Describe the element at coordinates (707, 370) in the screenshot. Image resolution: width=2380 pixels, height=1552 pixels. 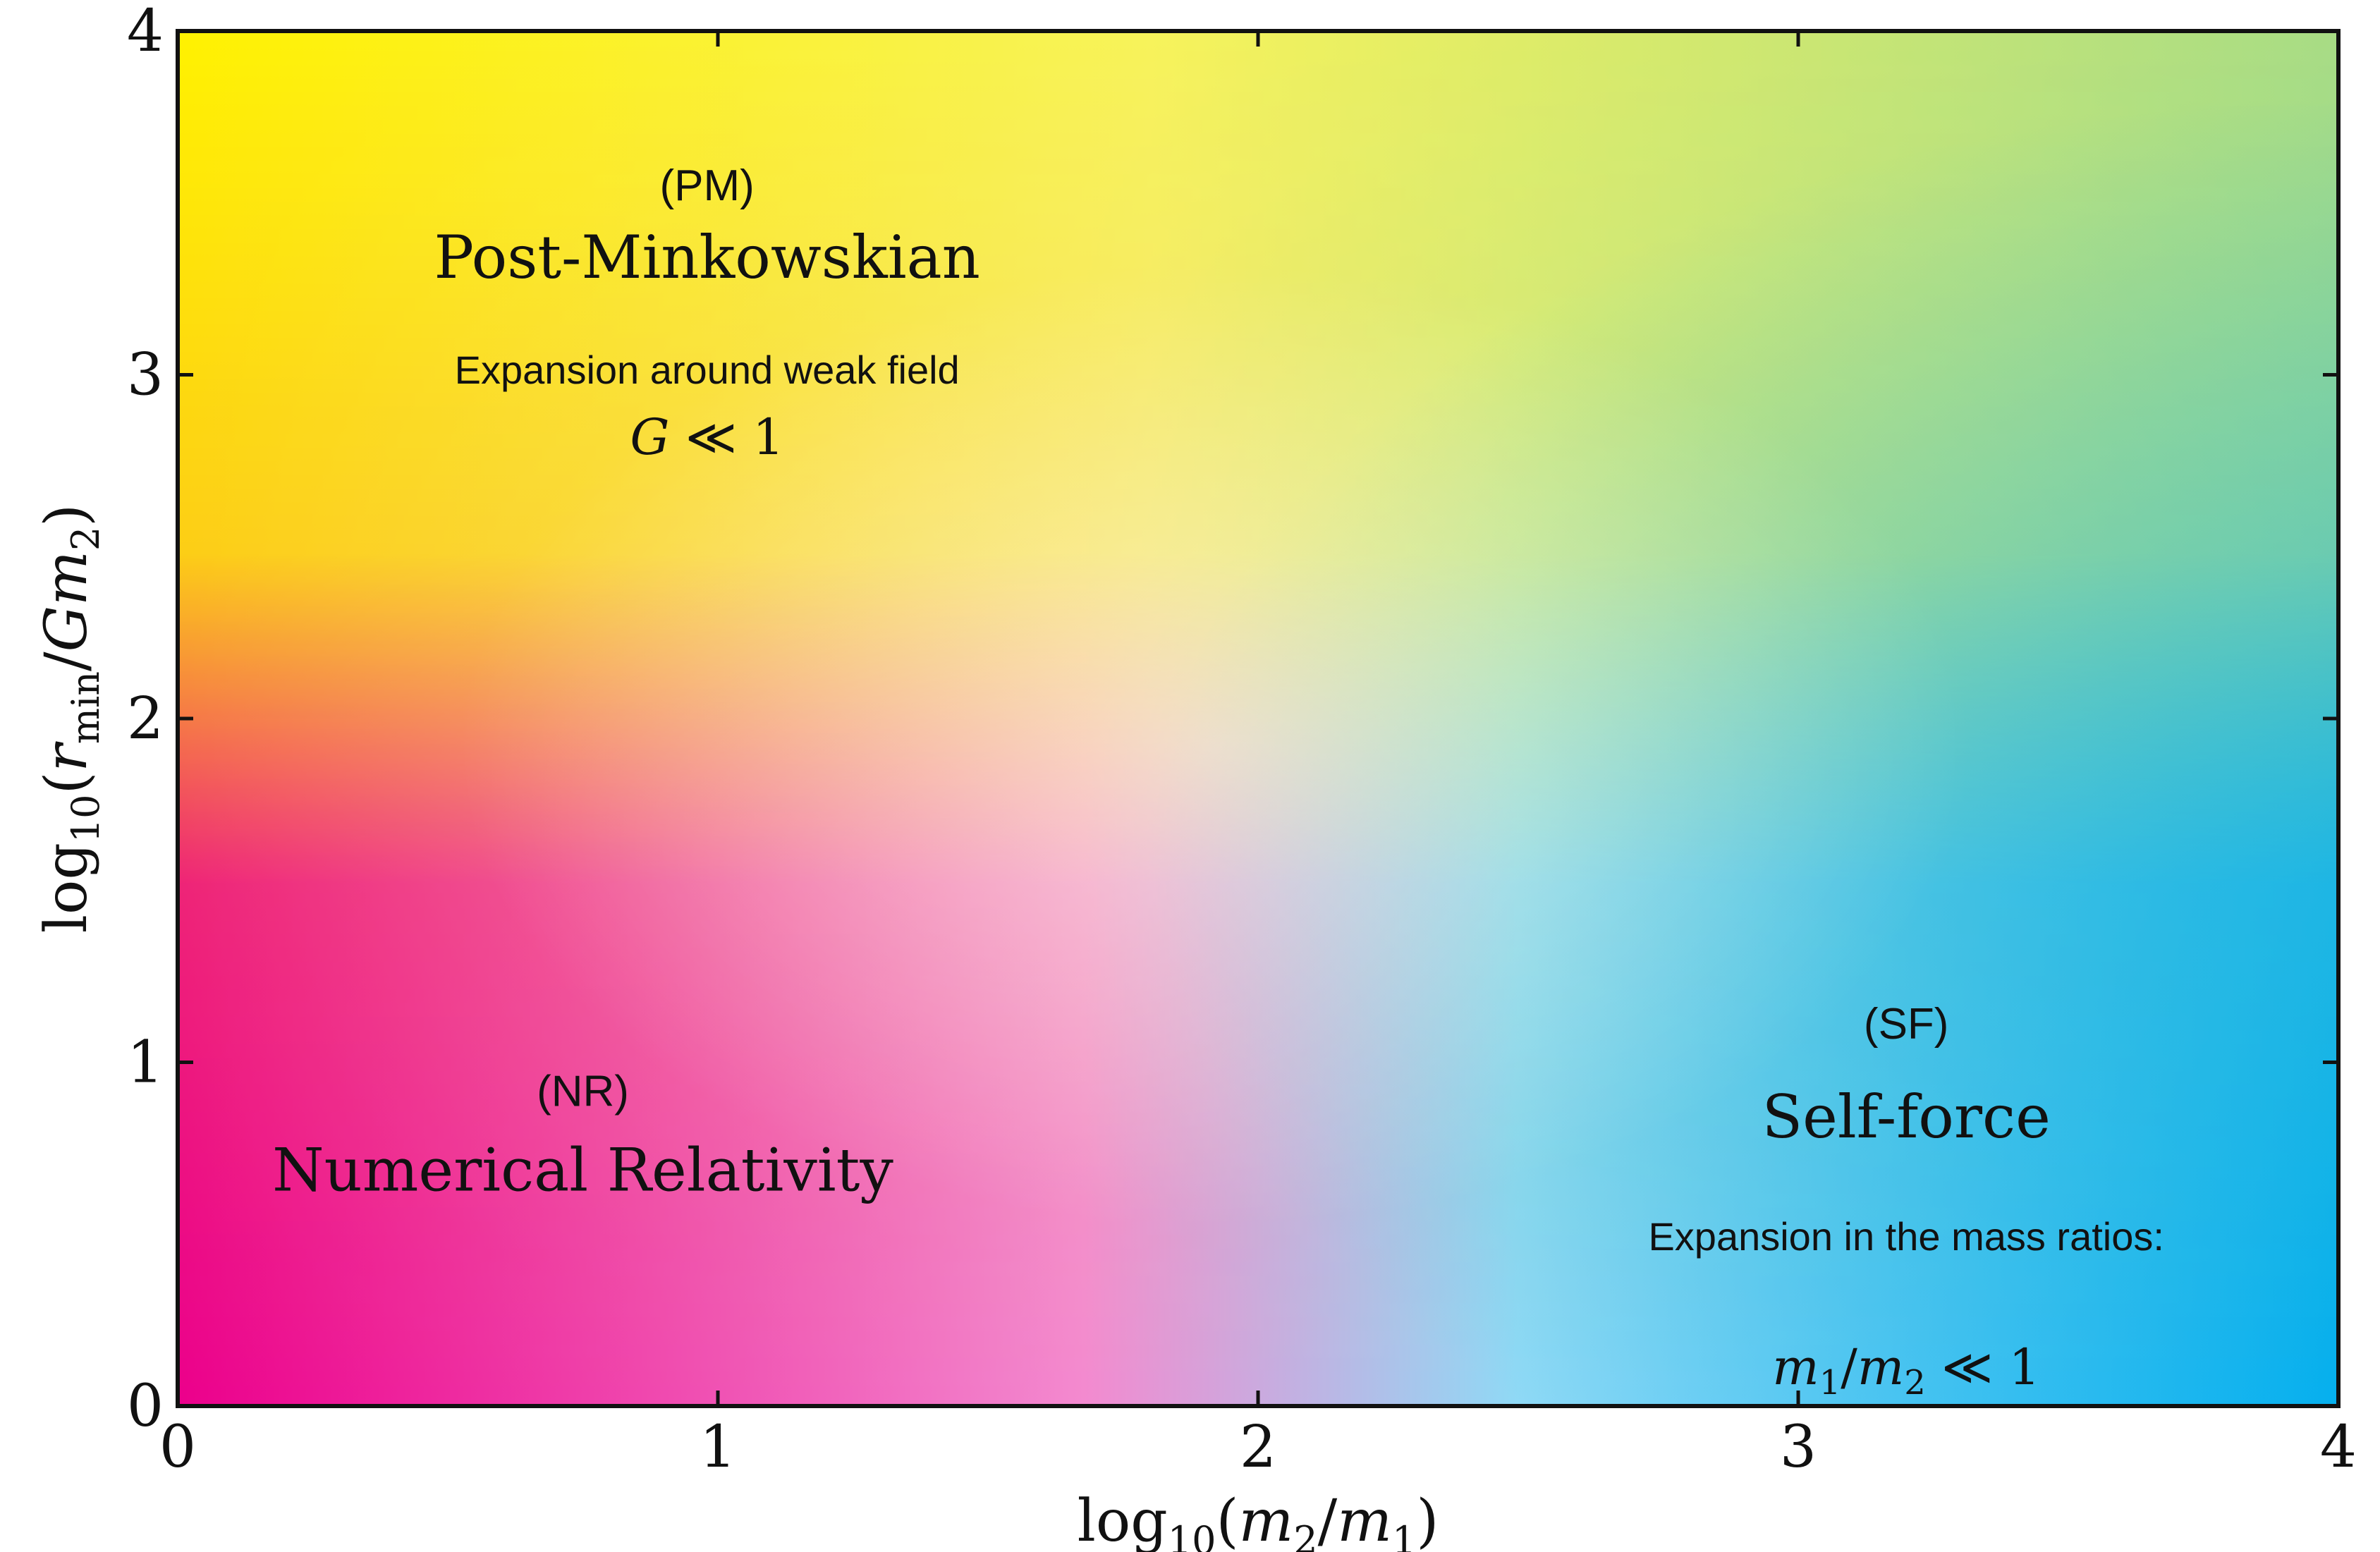
I see `region-description: Expansion around weak field` at that location.